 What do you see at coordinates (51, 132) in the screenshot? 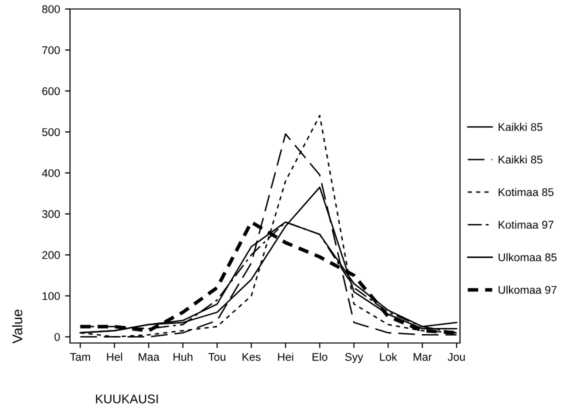
I see `y-tick-label: 500` at bounding box center [51, 132].